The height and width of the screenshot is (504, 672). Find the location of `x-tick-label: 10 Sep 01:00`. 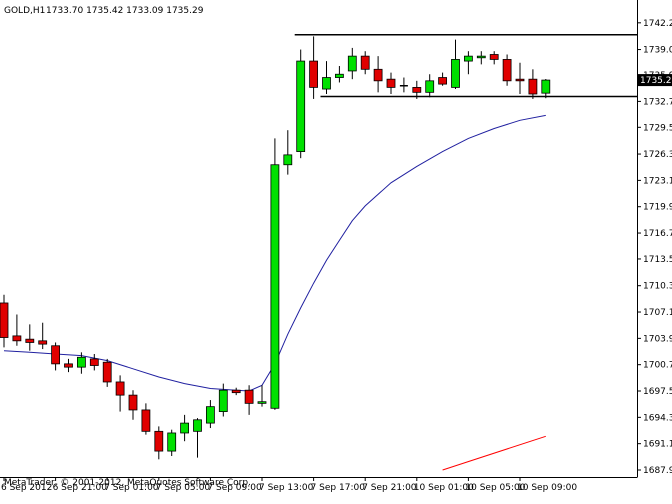

x-tick-label: 10 Sep 01:00 is located at coordinates (444, 488).